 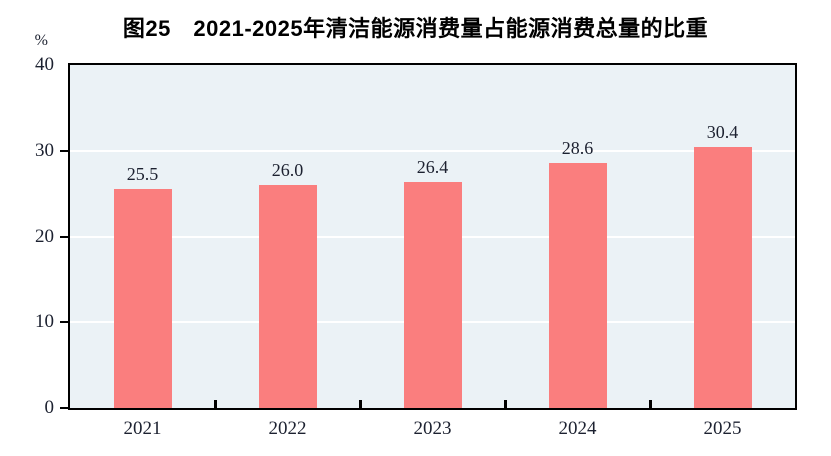 What do you see at coordinates (287, 296) in the screenshot?
I see `bar-2022` at bounding box center [287, 296].